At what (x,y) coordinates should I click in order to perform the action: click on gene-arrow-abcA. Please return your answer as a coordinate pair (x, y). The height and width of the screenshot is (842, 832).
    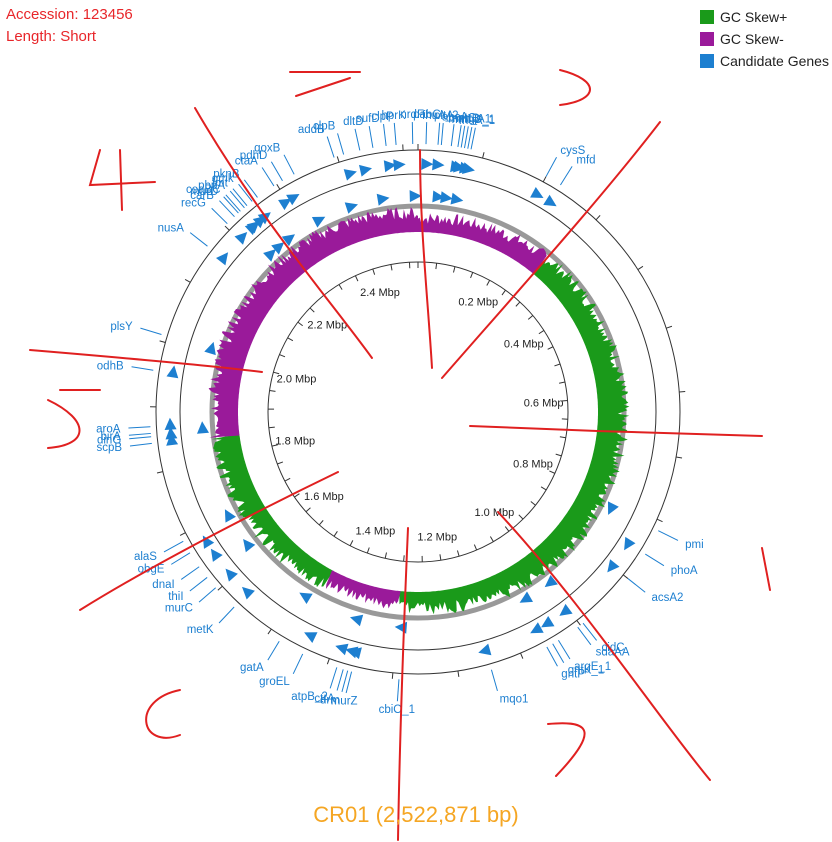
    Looking at the image, I should click on (446, 197).